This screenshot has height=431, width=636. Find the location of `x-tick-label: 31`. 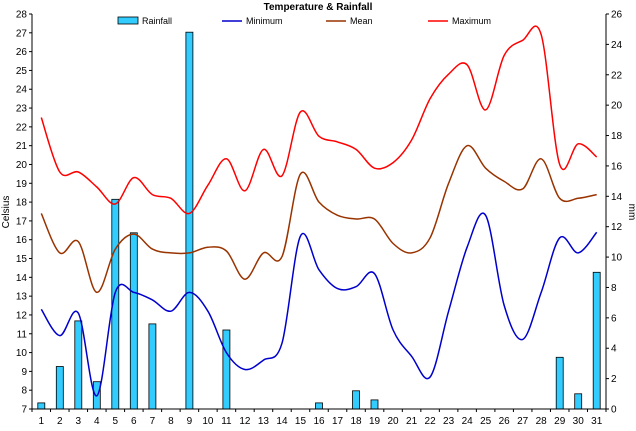

x-tick-label: 31 is located at coordinates (597, 421).